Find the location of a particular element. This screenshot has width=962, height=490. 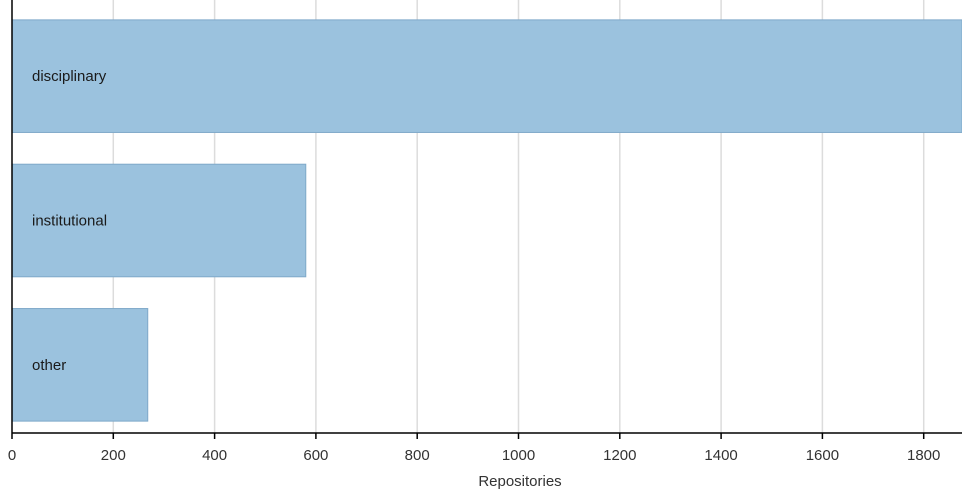

x-tick-label: 200 is located at coordinates (113, 455).